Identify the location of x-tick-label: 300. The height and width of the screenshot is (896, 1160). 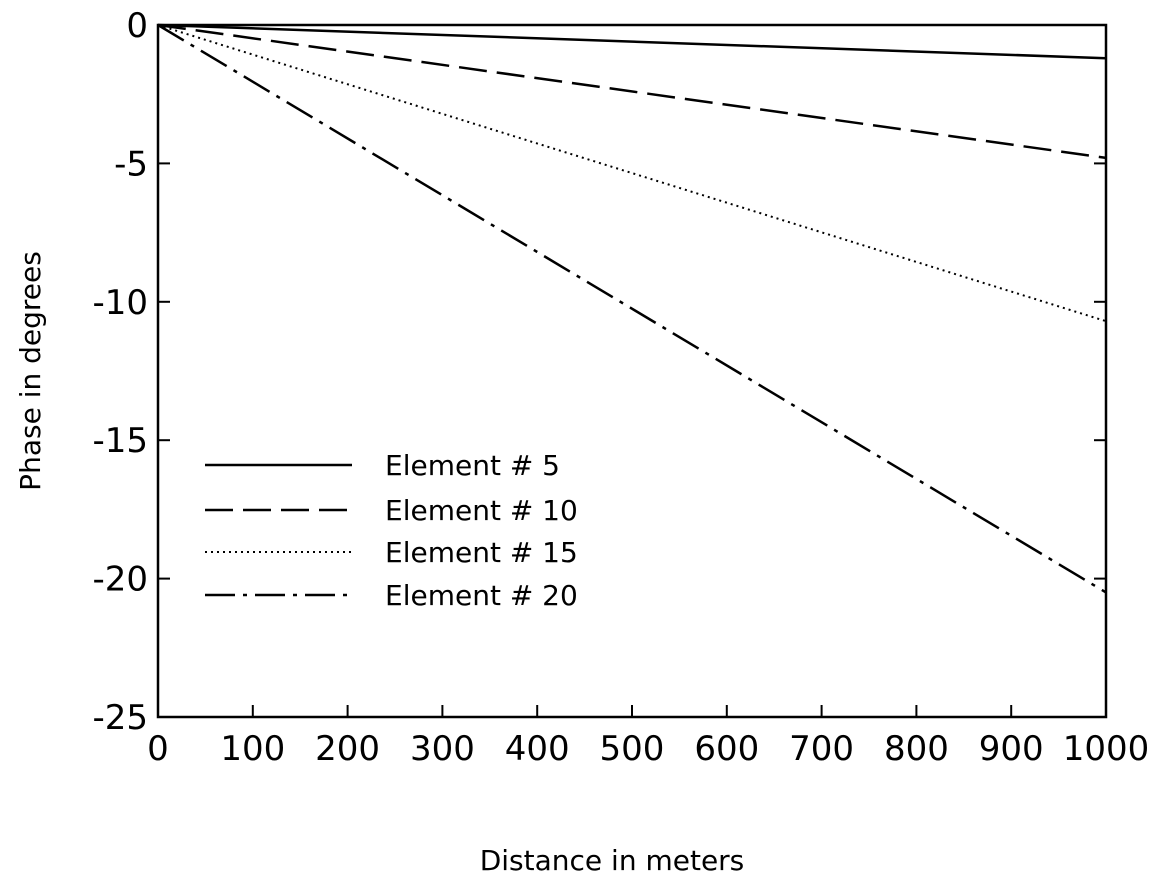
(442, 749).